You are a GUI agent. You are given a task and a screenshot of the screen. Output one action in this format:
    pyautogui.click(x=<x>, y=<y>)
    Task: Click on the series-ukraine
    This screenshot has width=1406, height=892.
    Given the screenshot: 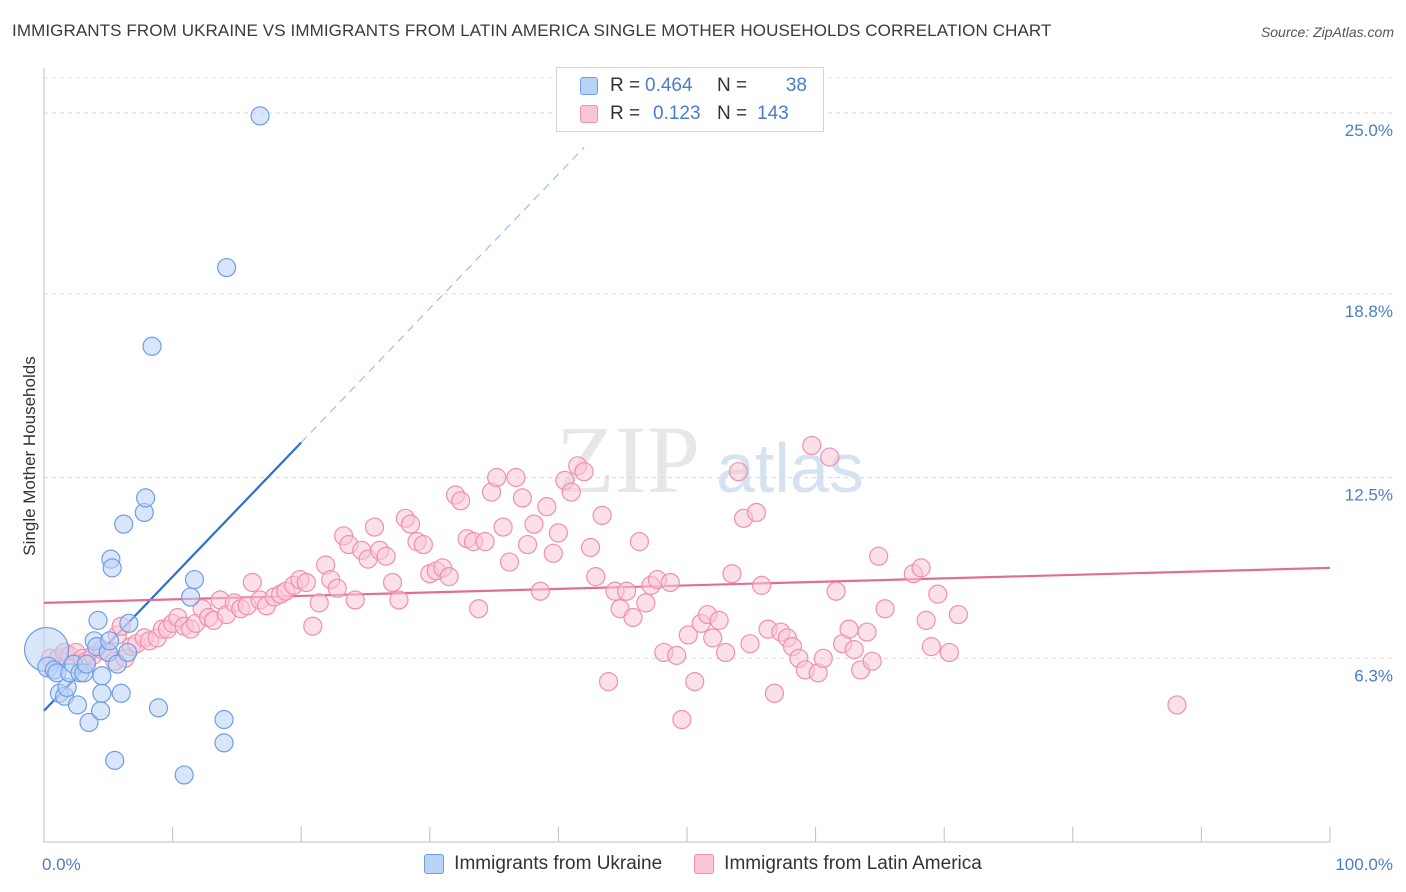 What is the action you would take?
    pyautogui.click(x=146, y=445)
    